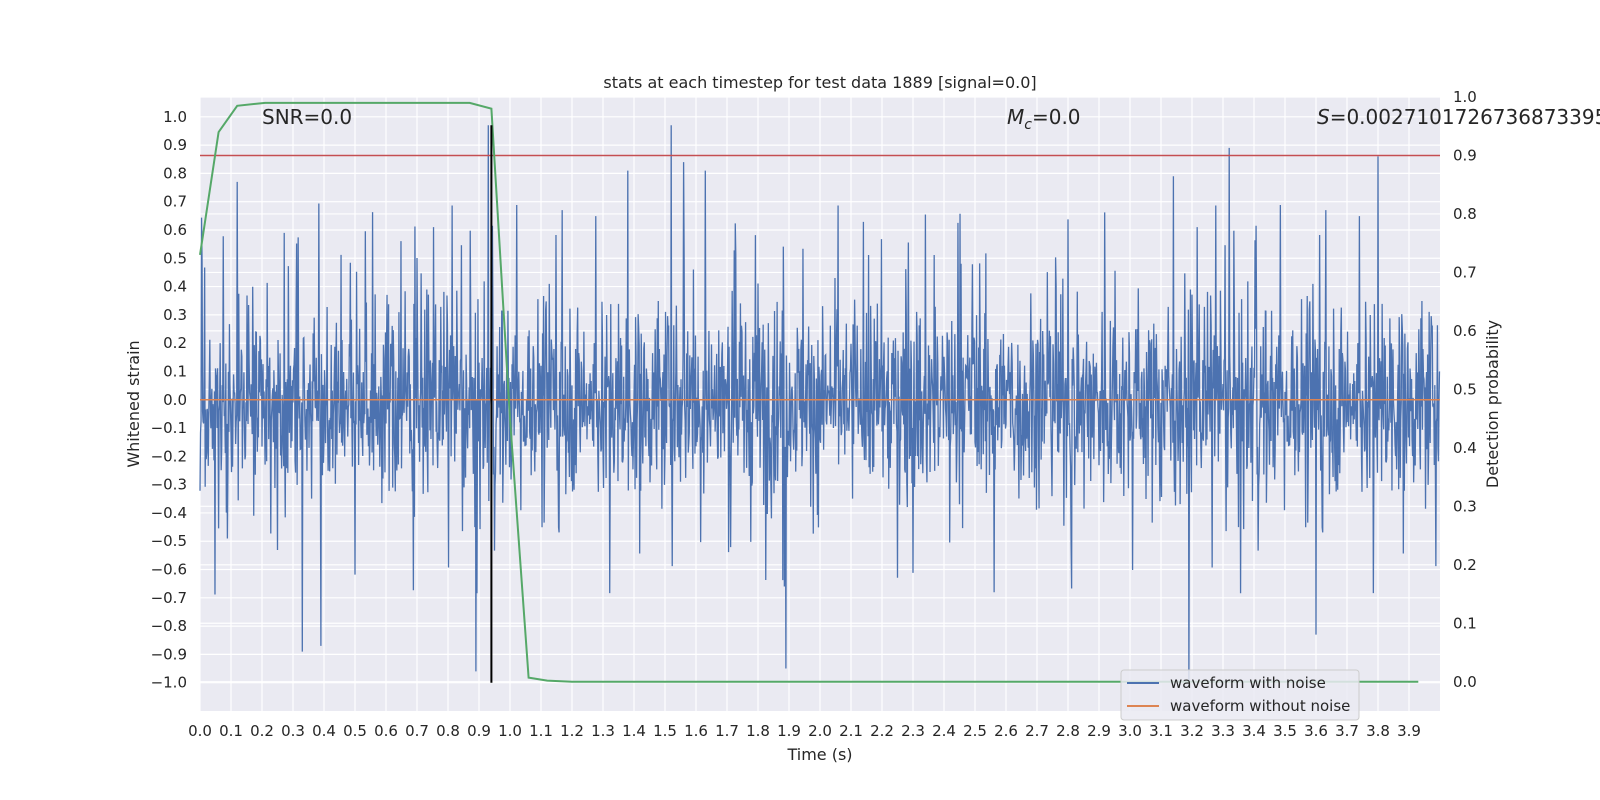 The height and width of the screenshot is (800, 1600). What do you see at coordinates (417, 731) in the screenshot?
I see `x-tick-label: 0.7` at bounding box center [417, 731].